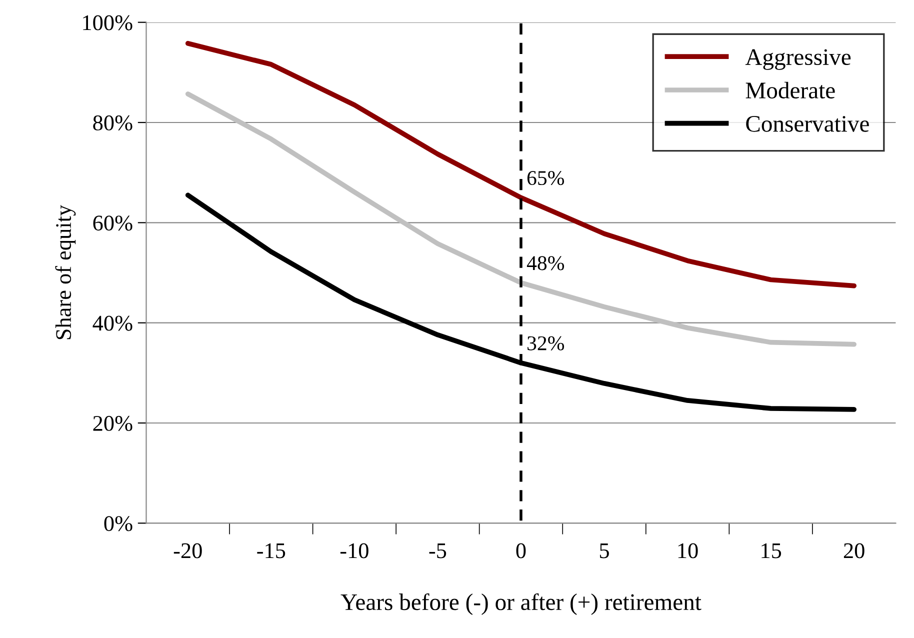 This screenshot has width=914, height=638. I want to click on x-tick-label: -10, so click(354, 550).